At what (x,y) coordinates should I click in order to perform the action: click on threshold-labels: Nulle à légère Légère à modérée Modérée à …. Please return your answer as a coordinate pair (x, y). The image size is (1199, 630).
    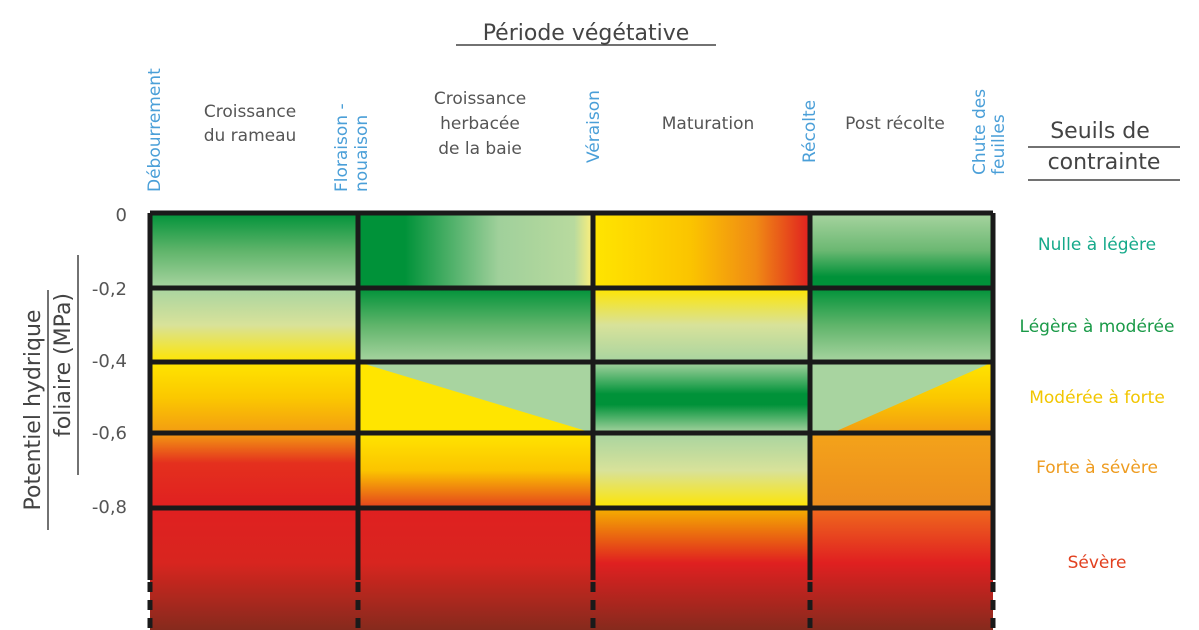
    Looking at the image, I should click on (1097, 404).